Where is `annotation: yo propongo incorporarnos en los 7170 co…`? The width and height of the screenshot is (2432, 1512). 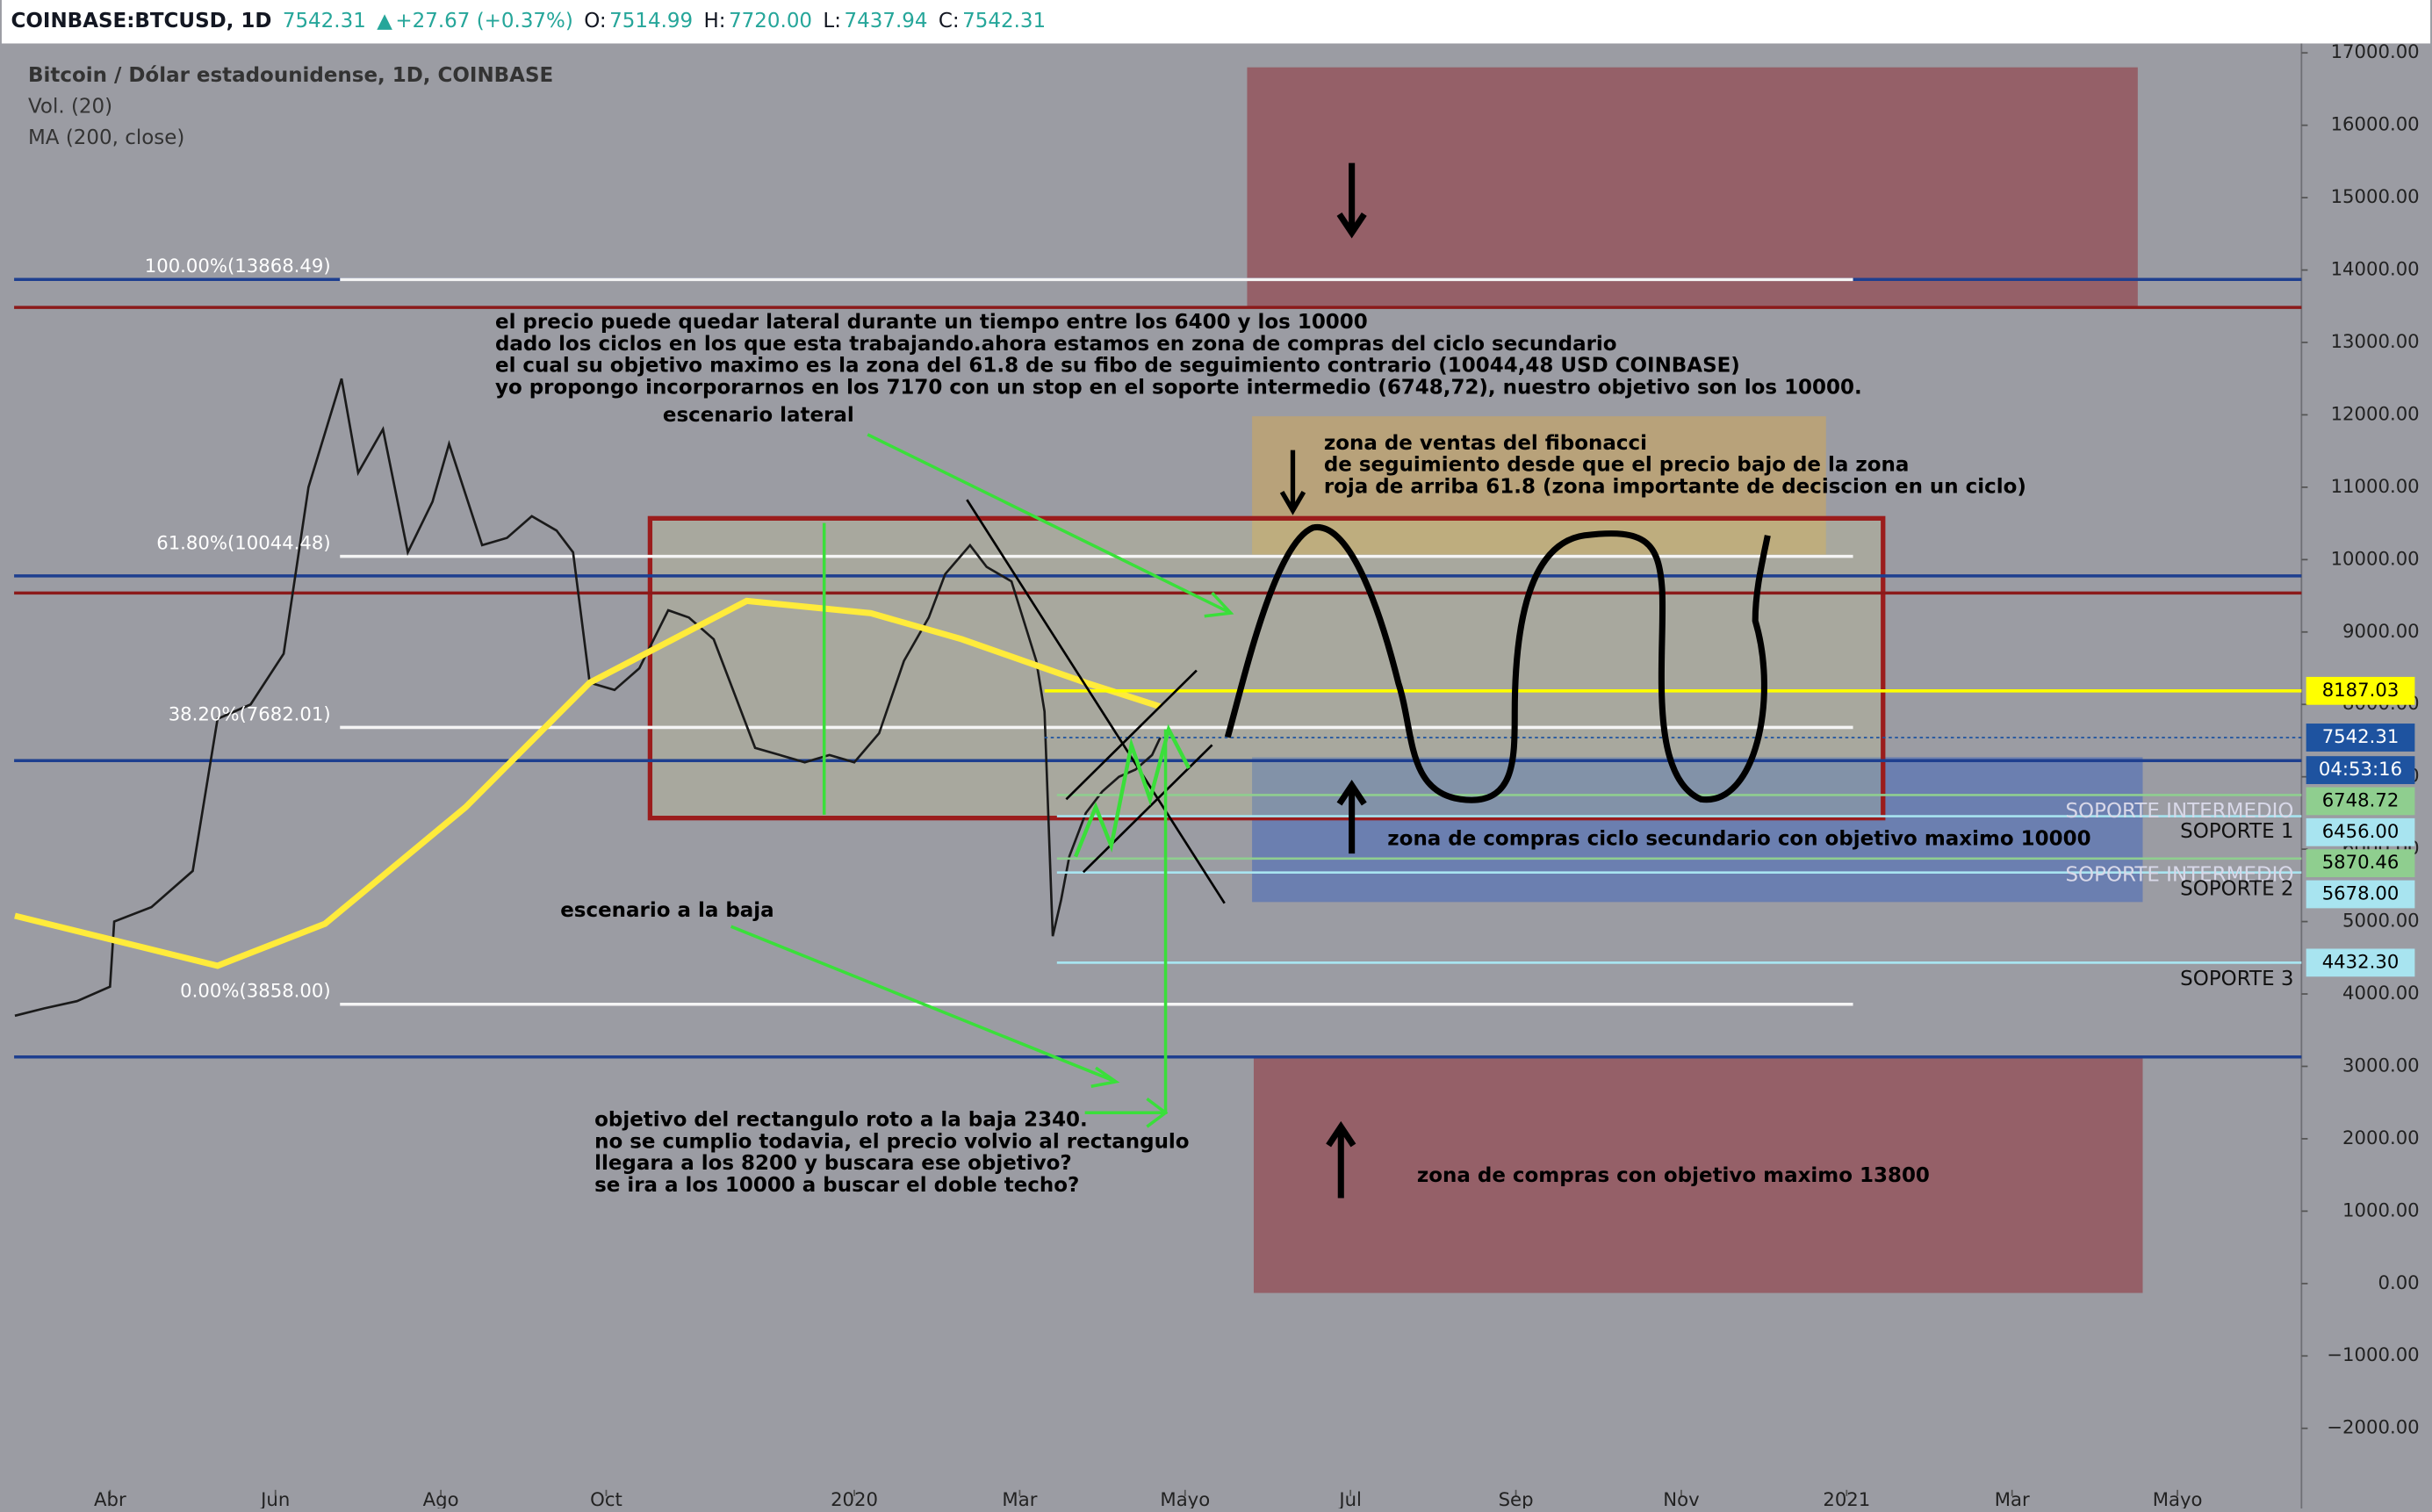 annotation: yo propongo incorporarnos en los 7170 co… is located at coordinates (1178, 387).